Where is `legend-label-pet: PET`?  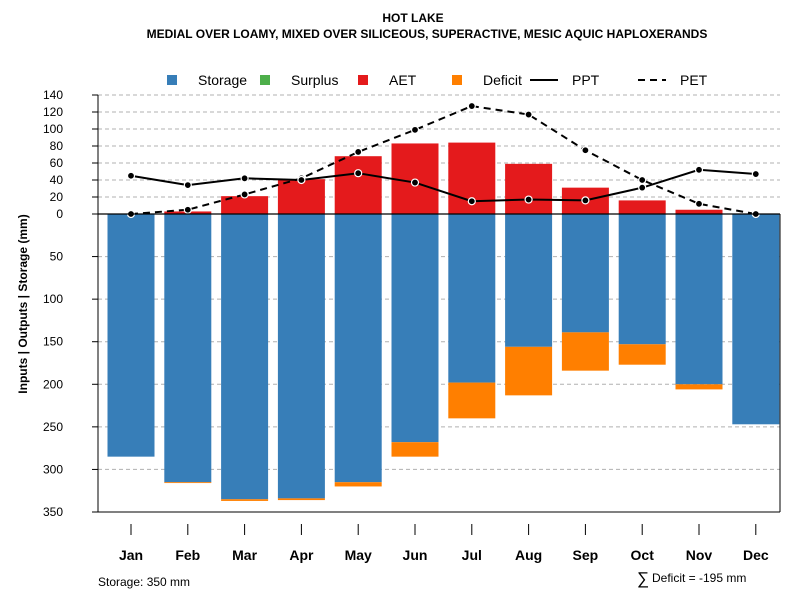
legend-label-pet: PET is located at coordinates (694, 80).